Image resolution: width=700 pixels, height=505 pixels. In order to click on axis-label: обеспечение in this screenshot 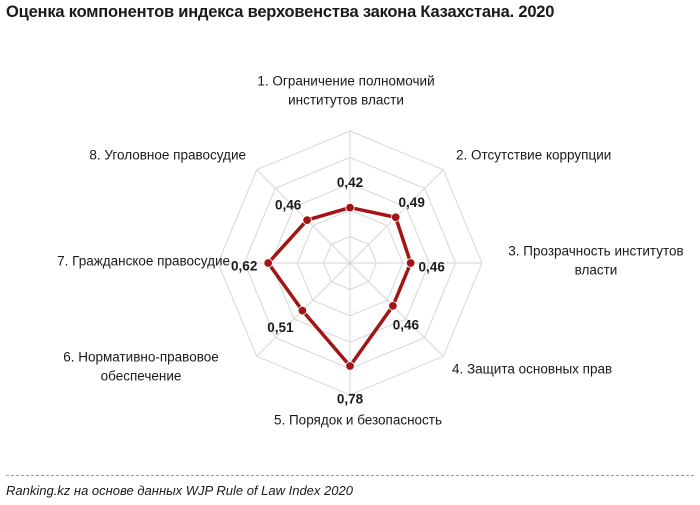, I will do `click(141, 376)`.